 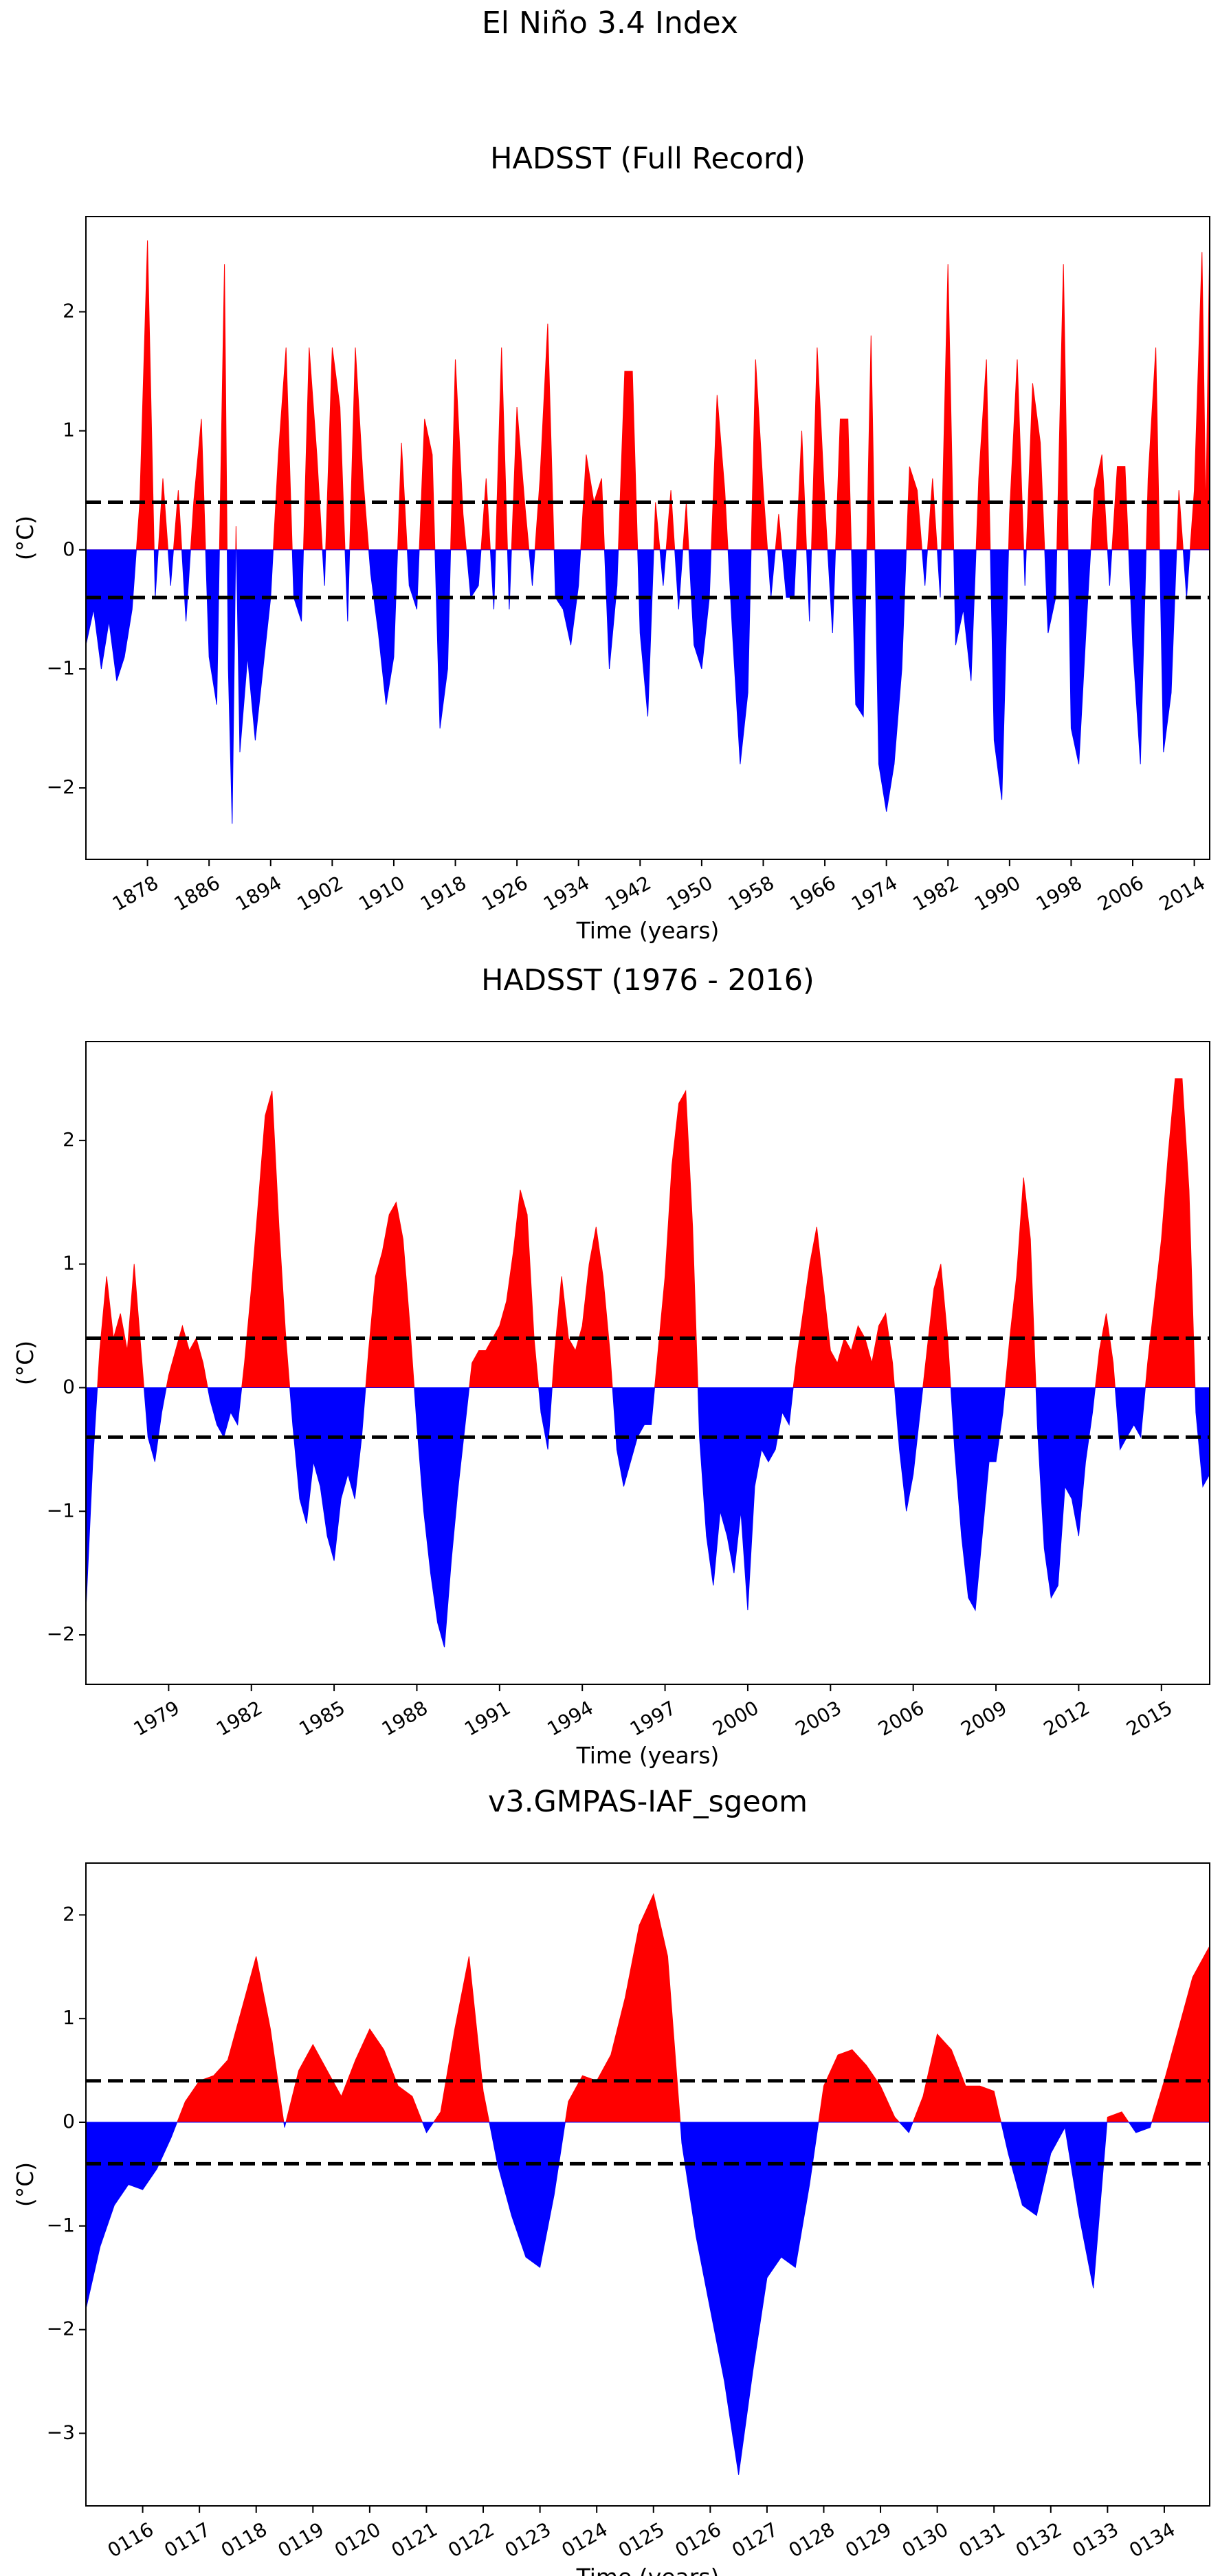 I want to click on chart-title: v3.GMPAS-IAF_sgeom, so click(x=648, y=1802).